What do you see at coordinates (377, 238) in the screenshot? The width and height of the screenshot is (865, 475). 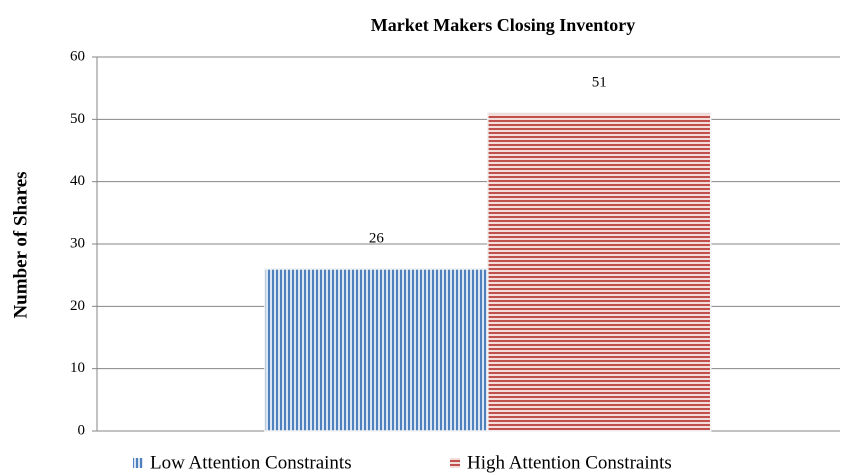 I see `data-label: 26` at bounding box center [377, 238].